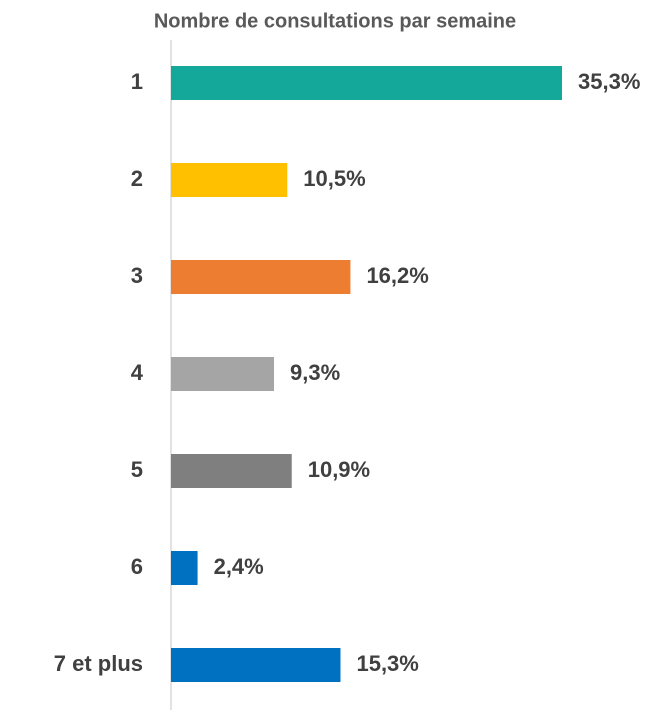  I want to click on category-label: 4, so click(137, 372).